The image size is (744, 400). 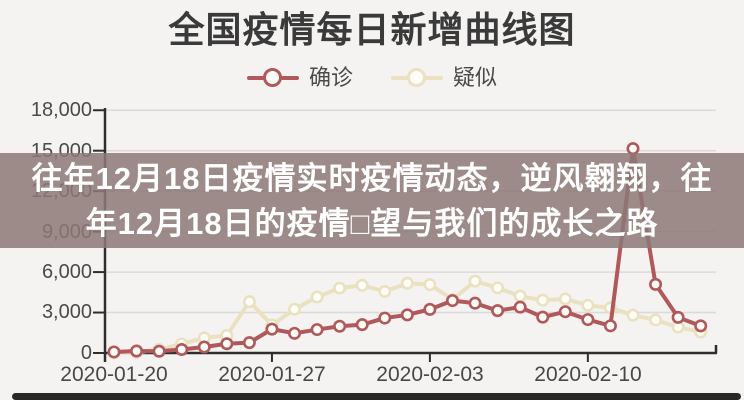 What do you see at coordinates (272, 374) in the screenshot?
I see `x-axis-tick-label: 2020-01-27` at bounding box center [272, 374].